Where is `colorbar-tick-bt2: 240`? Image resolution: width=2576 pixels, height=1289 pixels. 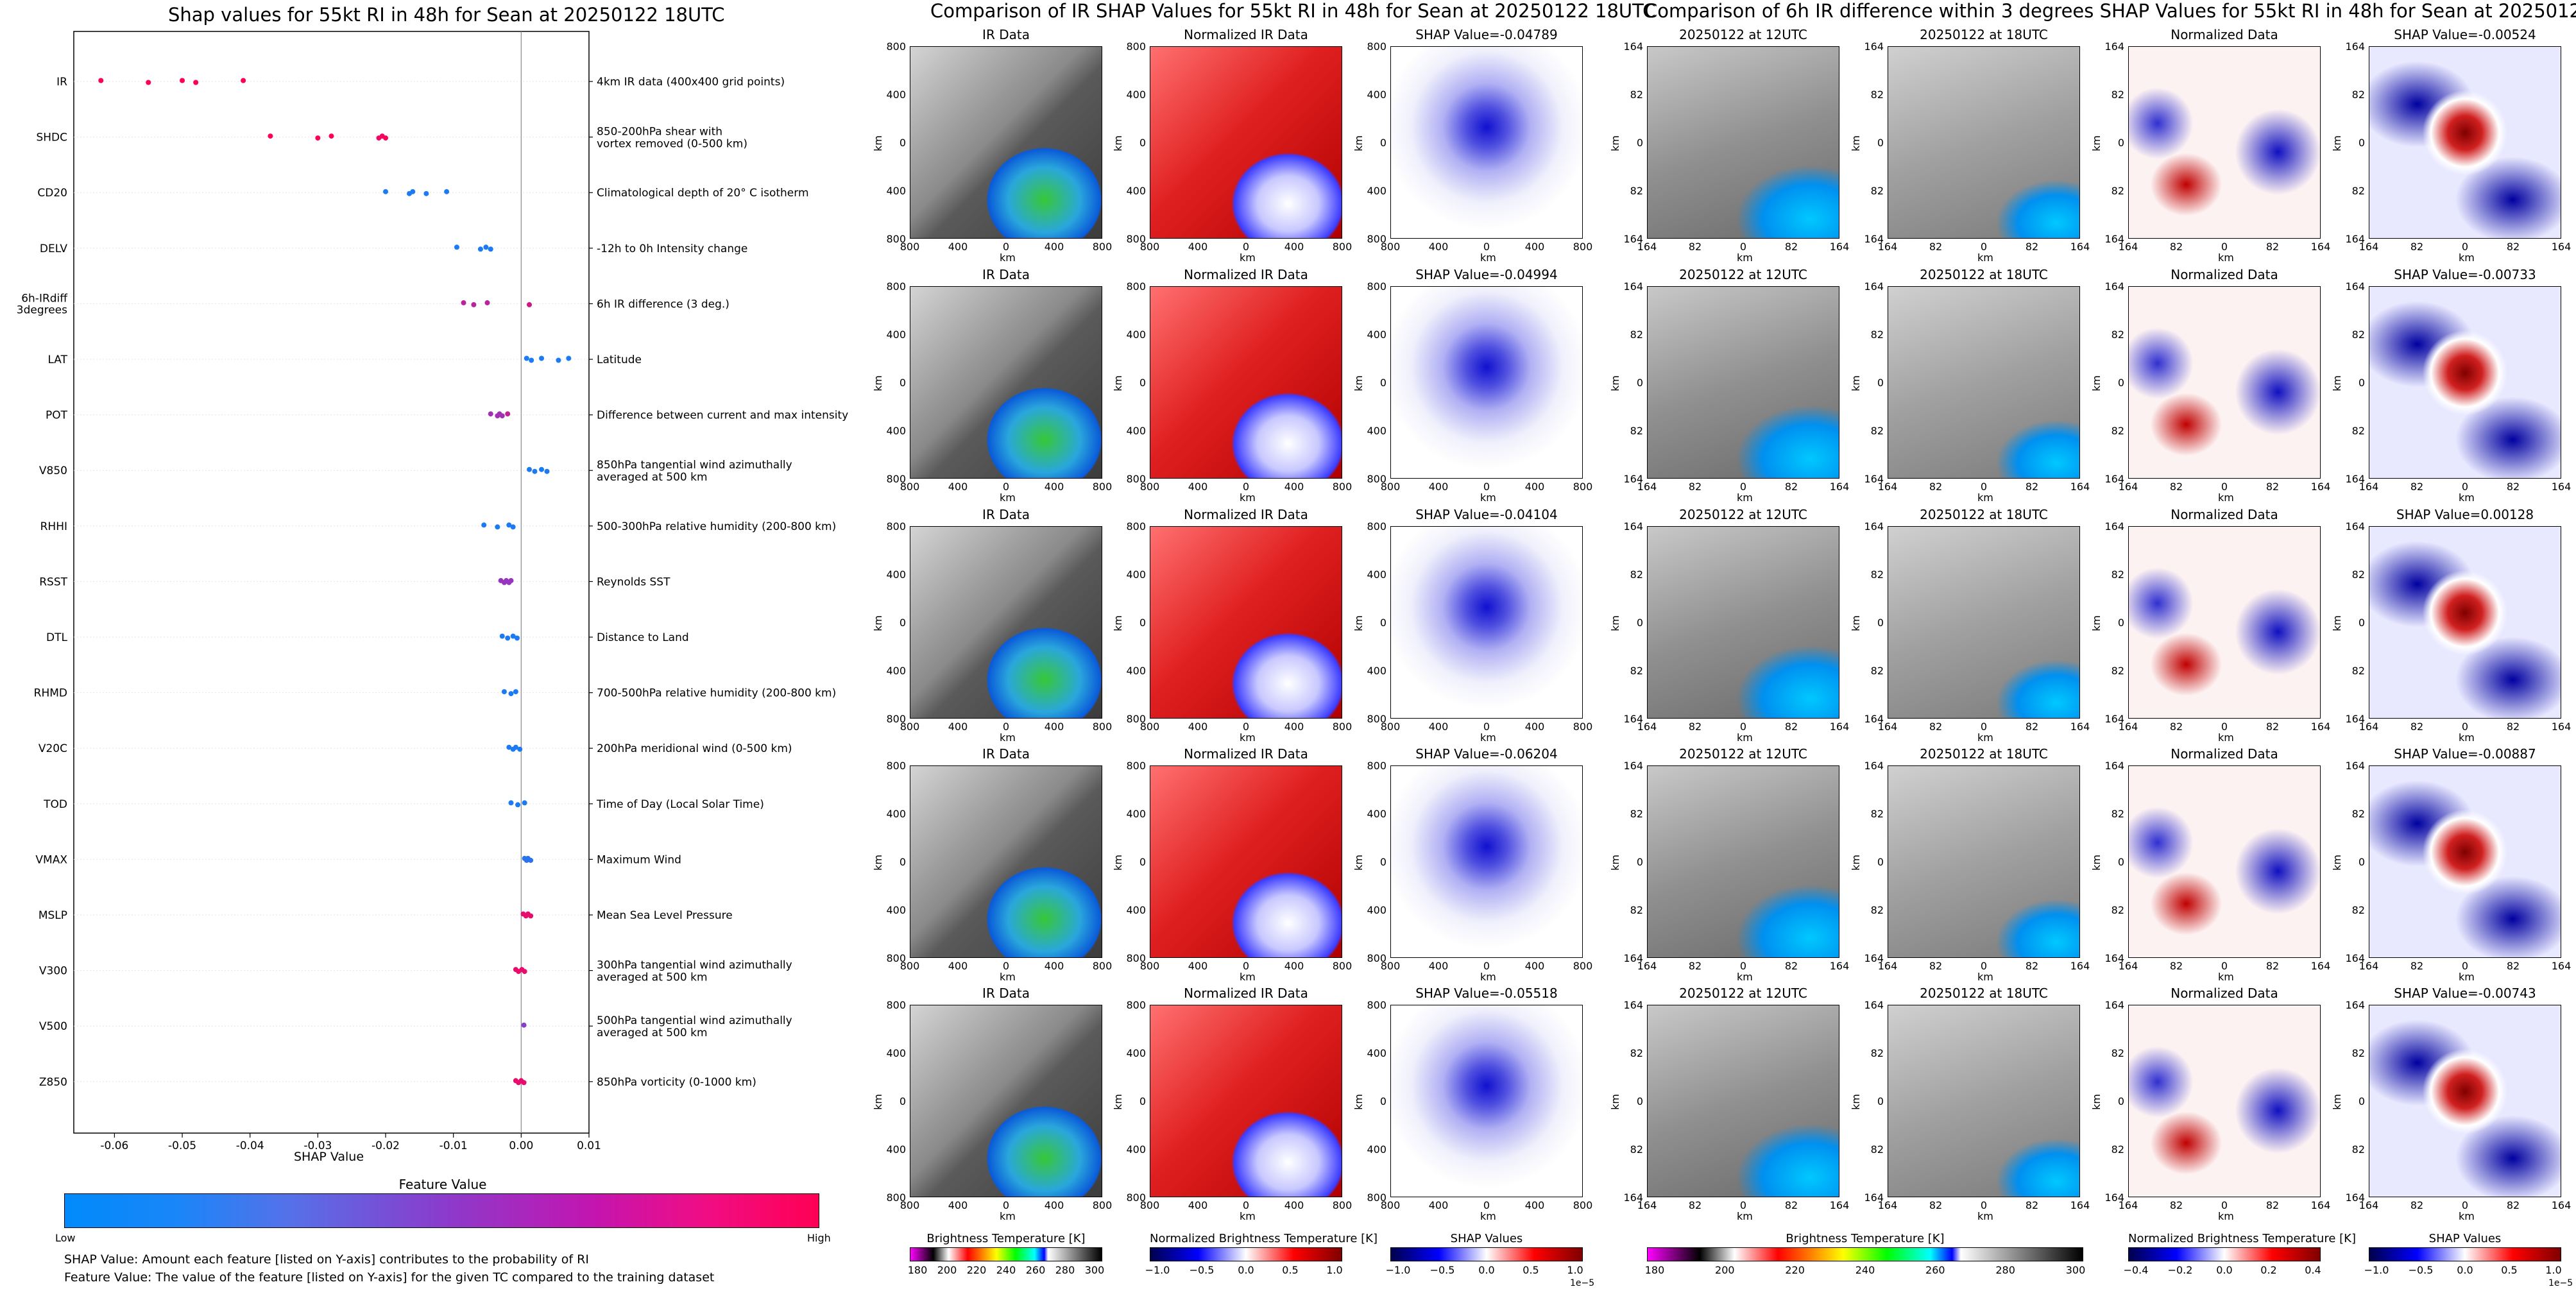
colorbar-tick-bt2: 240 is located at coordinates (1865, 1270).